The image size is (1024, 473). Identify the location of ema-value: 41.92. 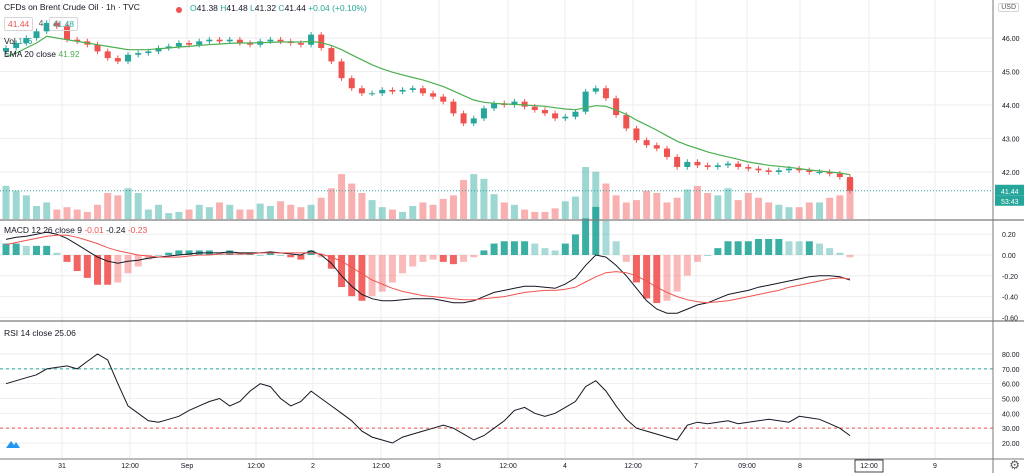
(69, 54).